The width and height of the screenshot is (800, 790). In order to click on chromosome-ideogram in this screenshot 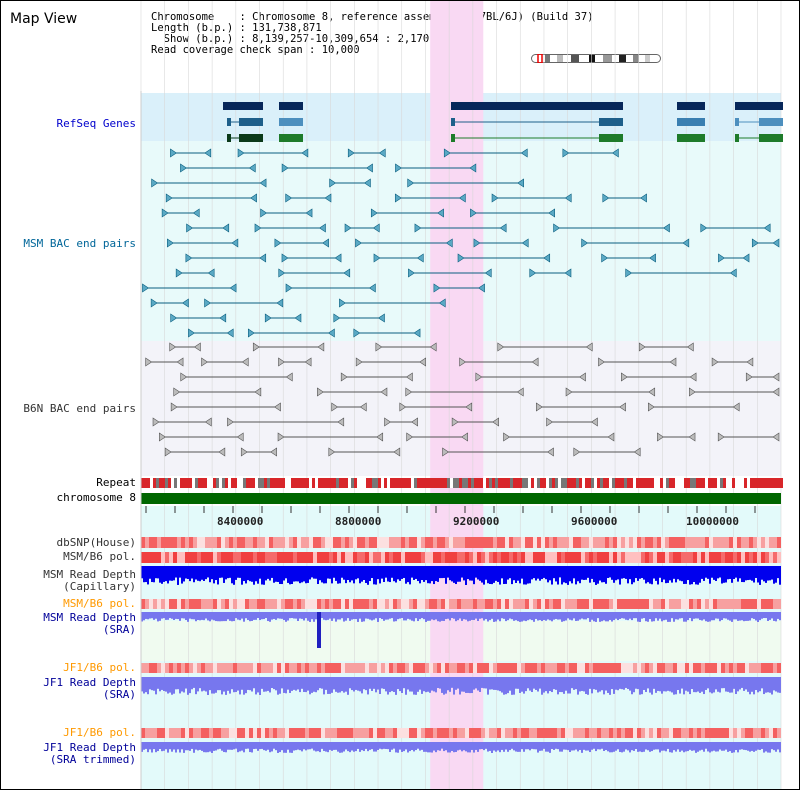, I will do `click(596, 58)`.